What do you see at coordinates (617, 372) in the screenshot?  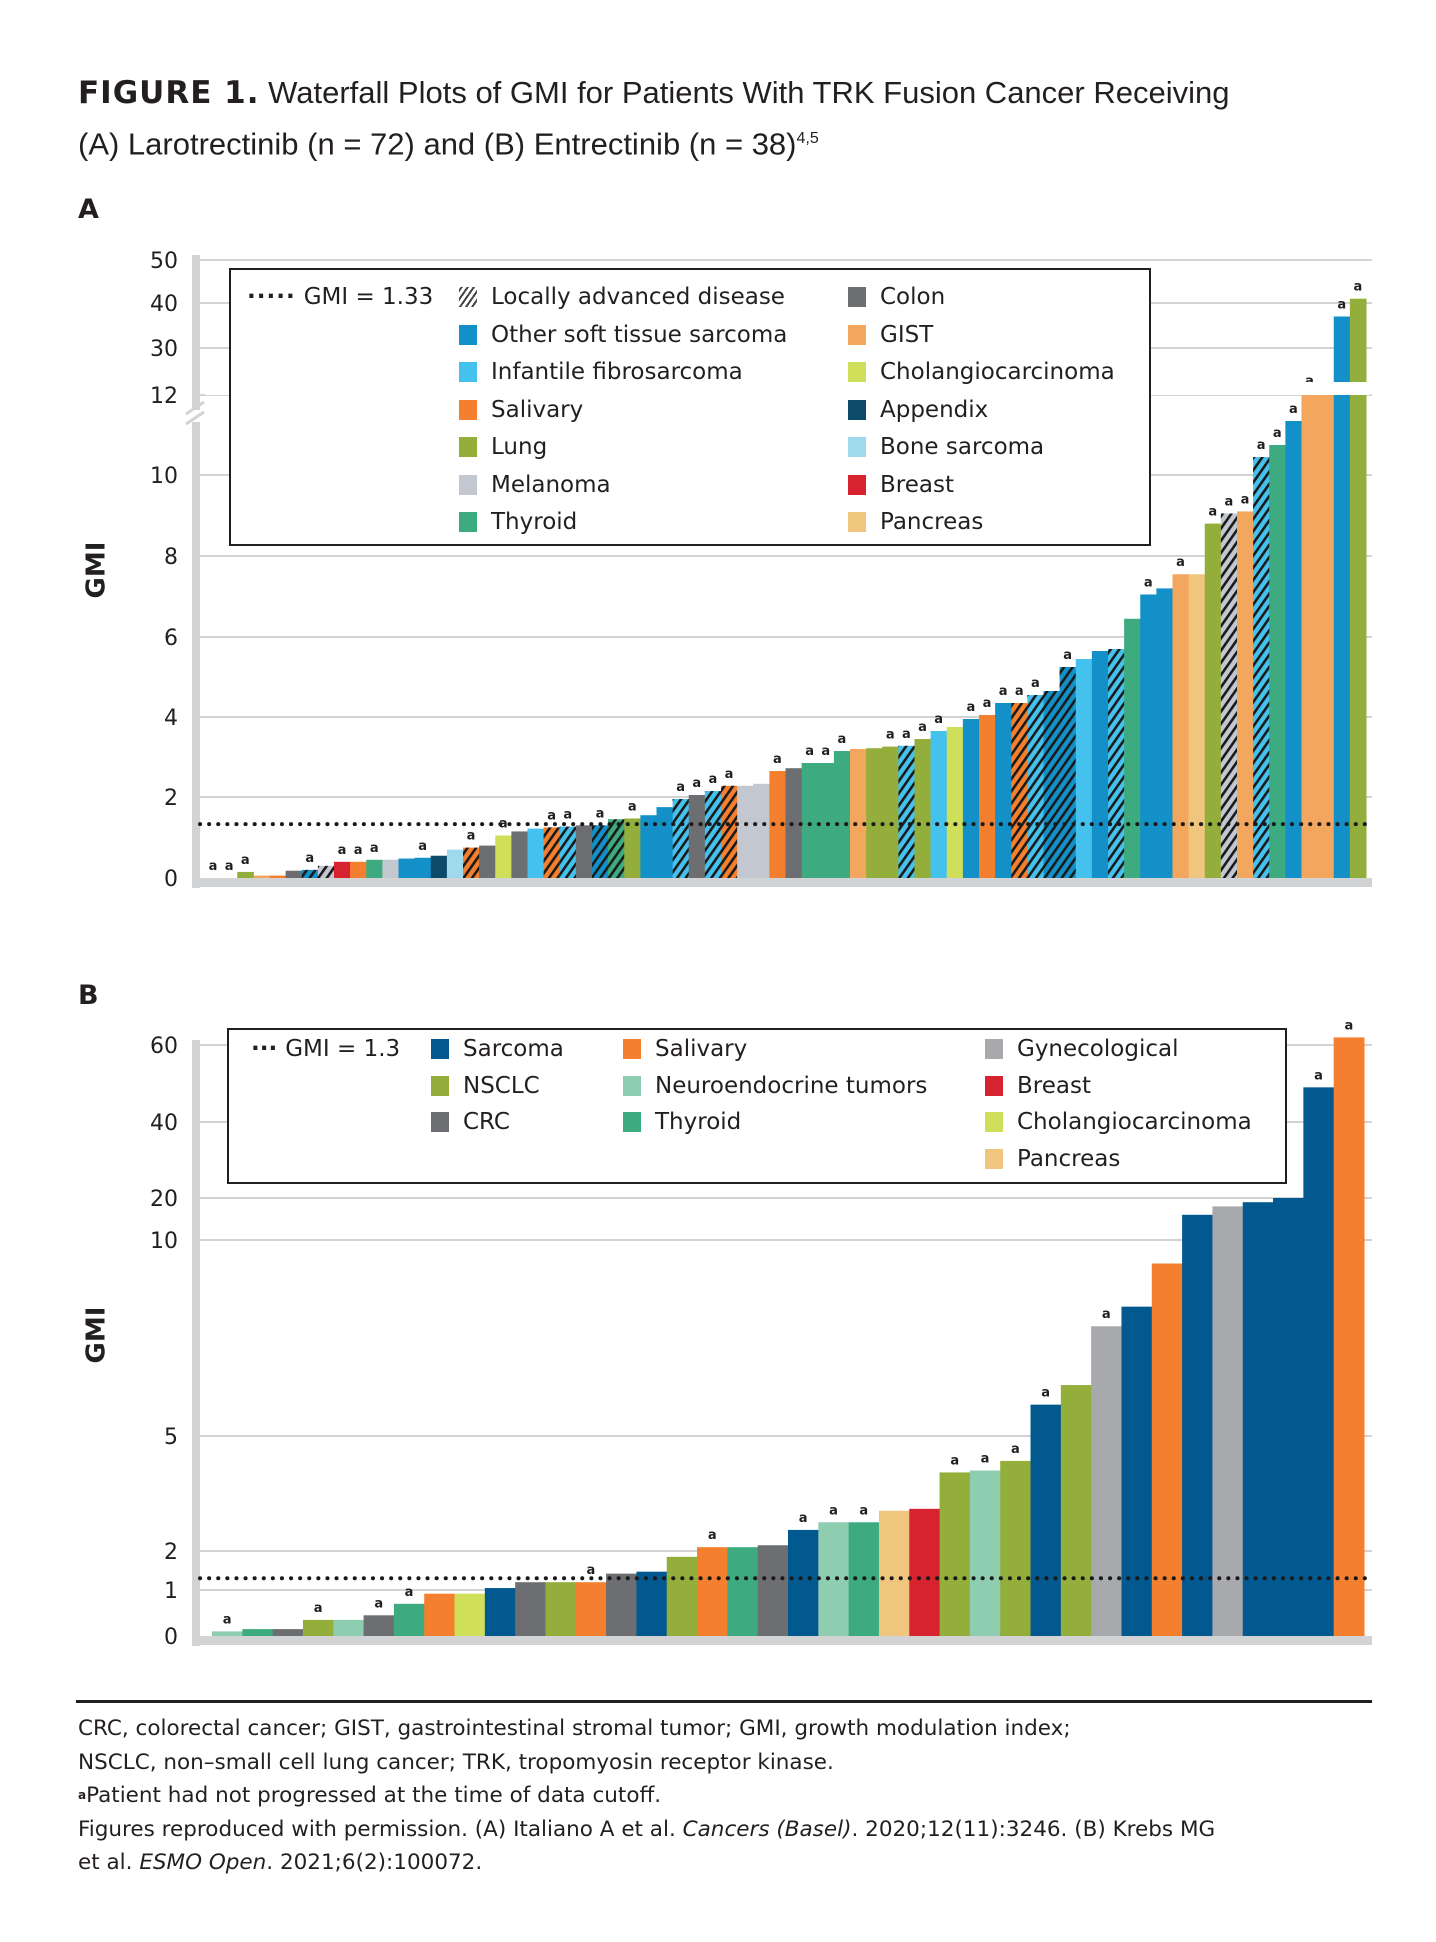 I see `legend-label: Infantile fibrosarcoma` at bounding box center [617, 372].